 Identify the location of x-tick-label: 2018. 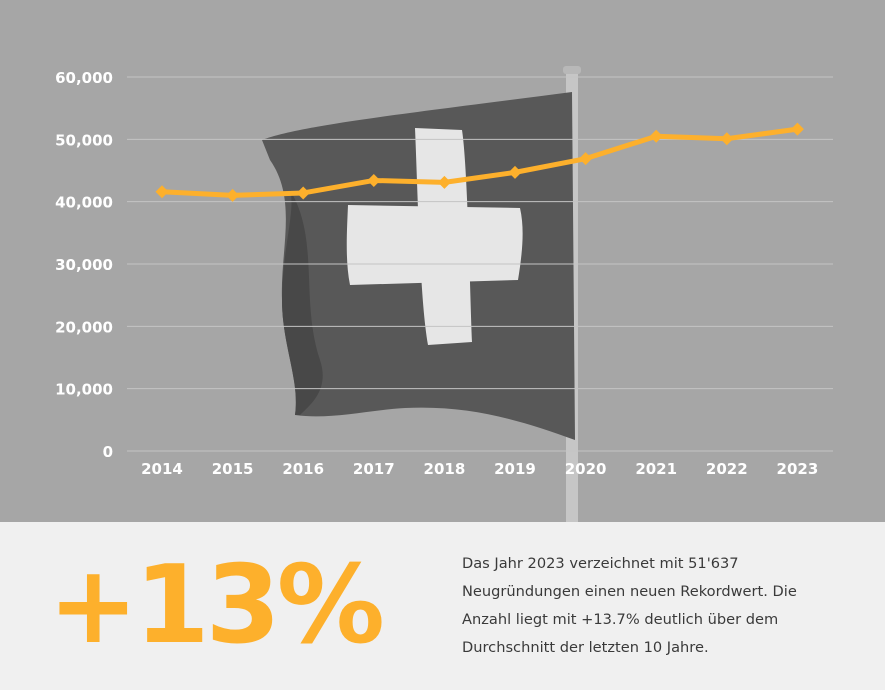
(445, 469).